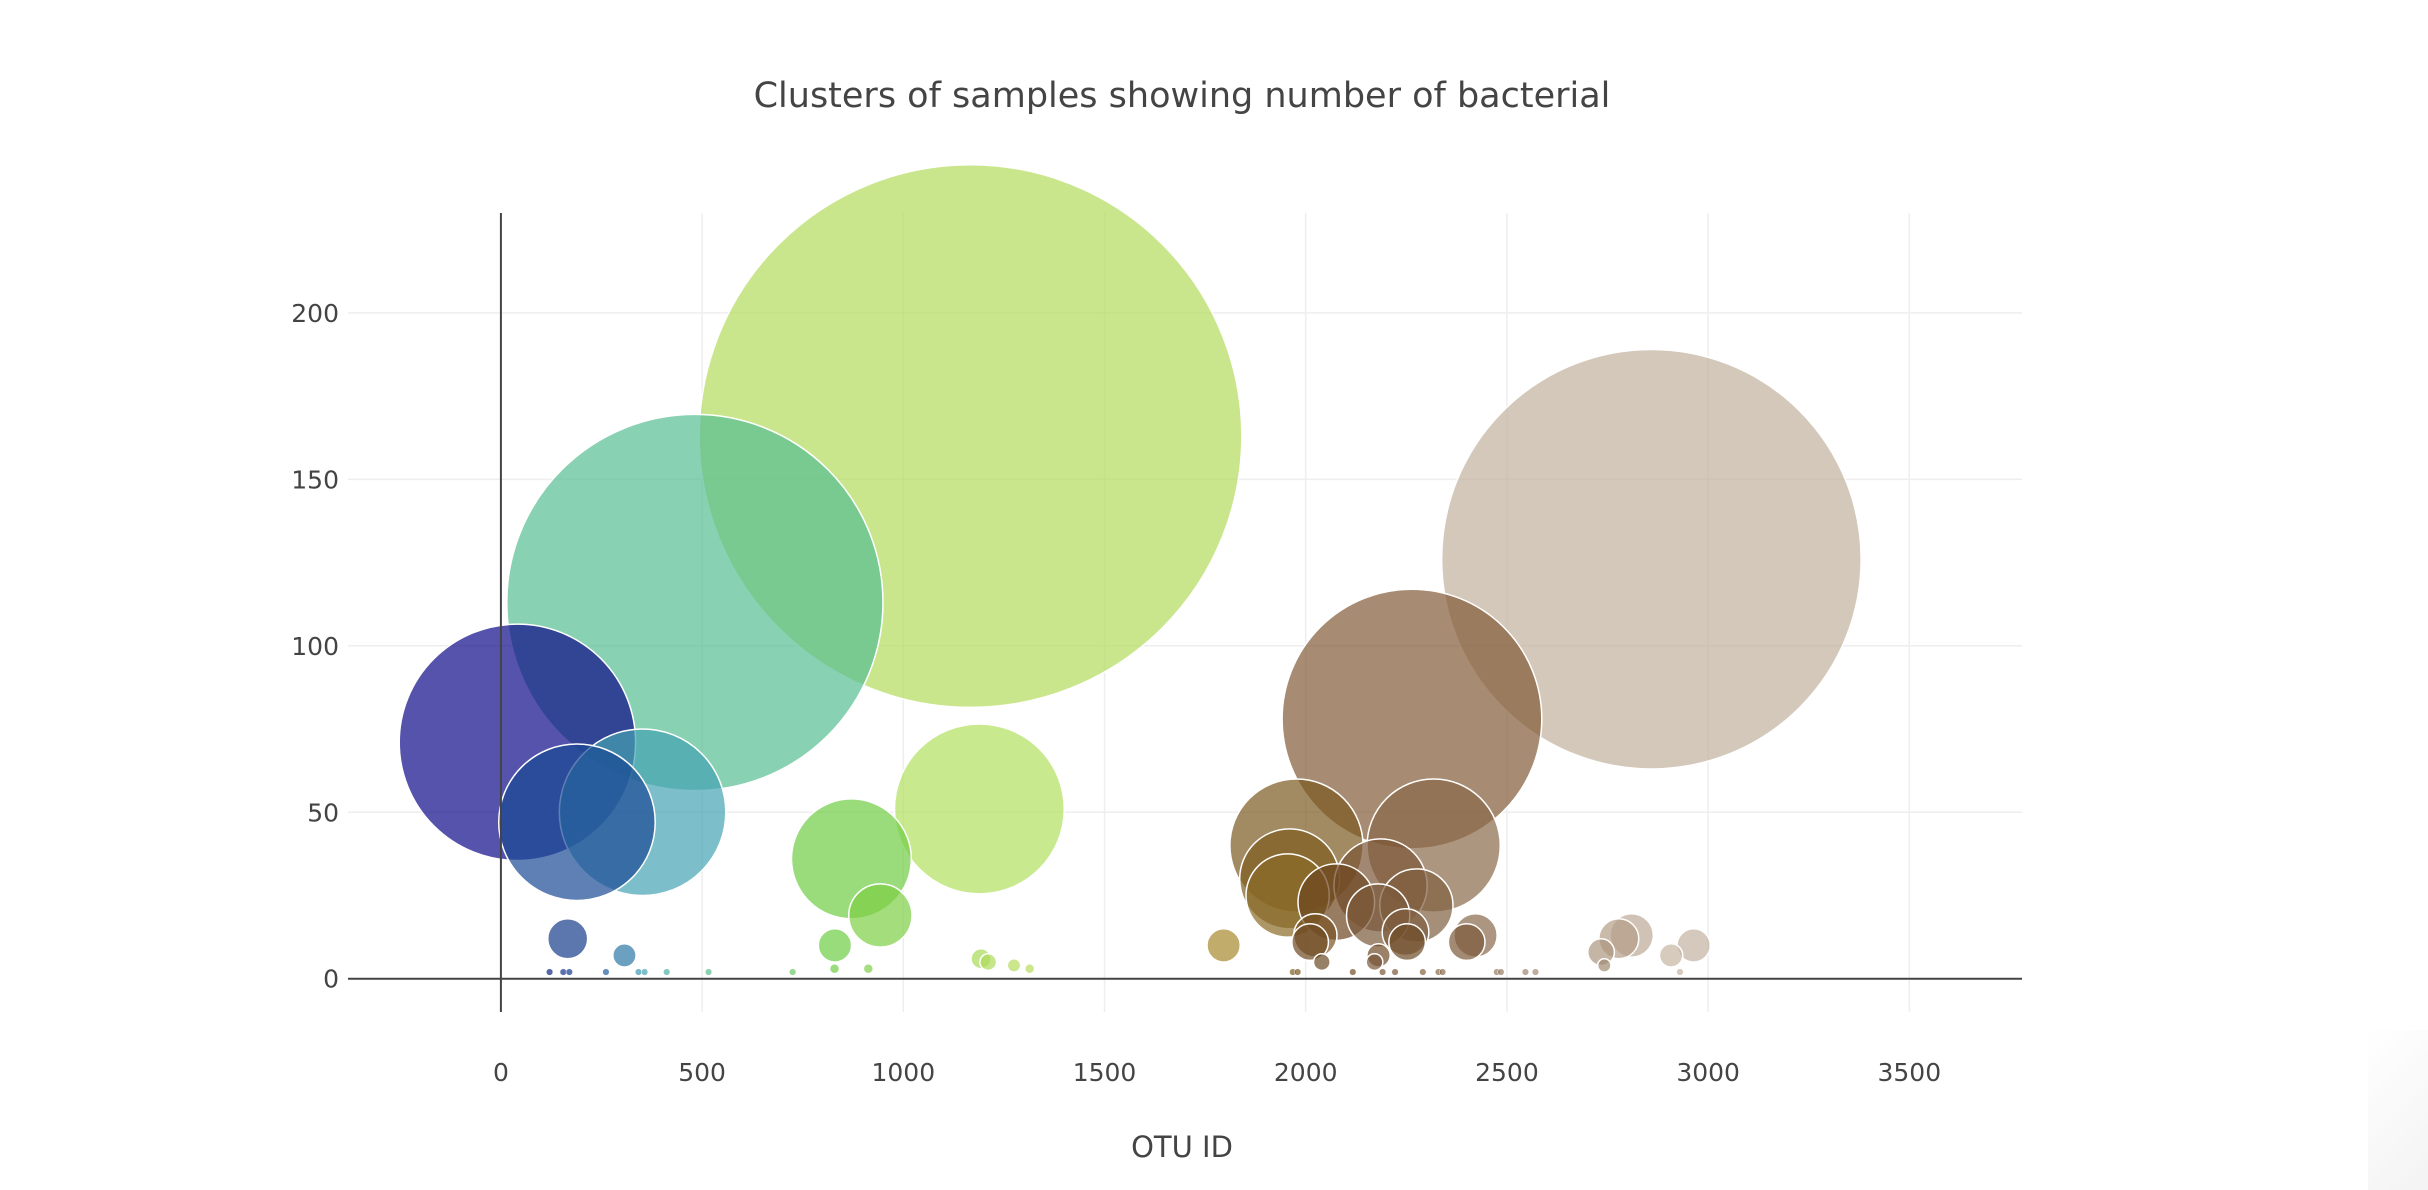  Describe the element at coordinates (1182, 1147) in the screenshot. I see `x-axis-label: OTU ID` at that location.